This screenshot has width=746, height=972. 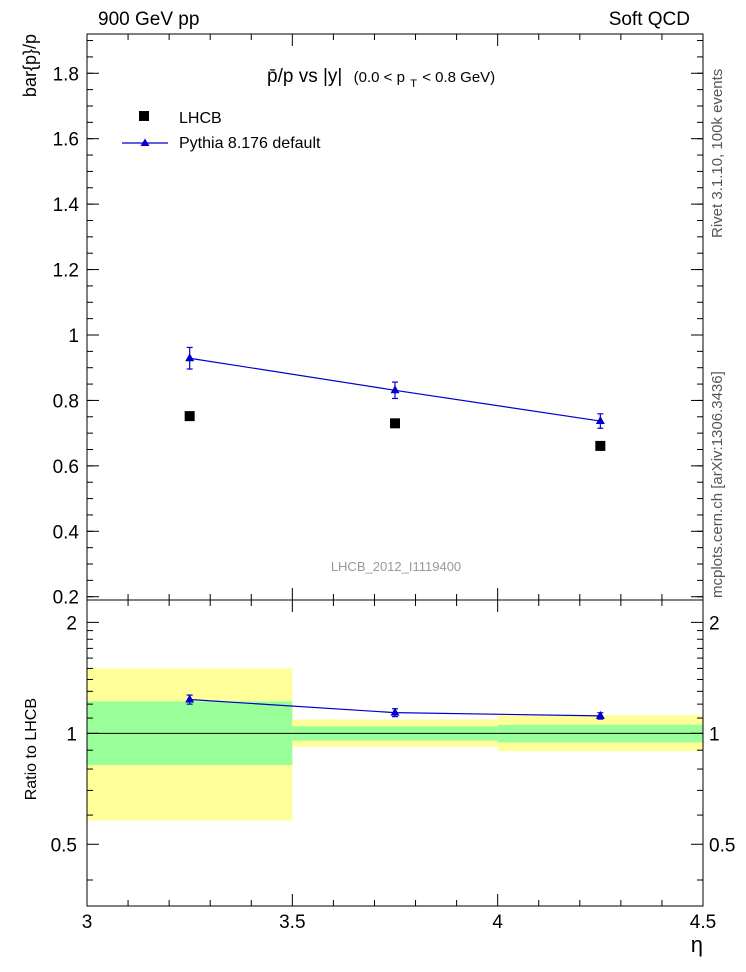 I want to click on main-y-tick-label: 0.4, so click(x=66, y=532).